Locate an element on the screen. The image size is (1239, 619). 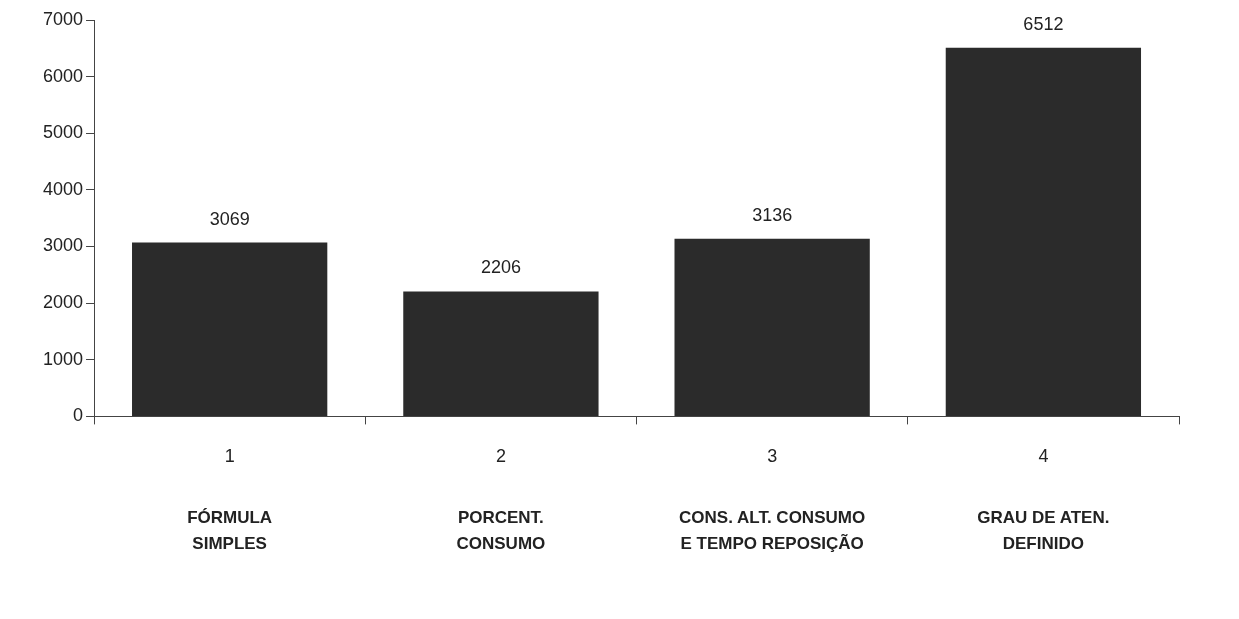
data-label: 3069 is located at coordinates (229, 218).